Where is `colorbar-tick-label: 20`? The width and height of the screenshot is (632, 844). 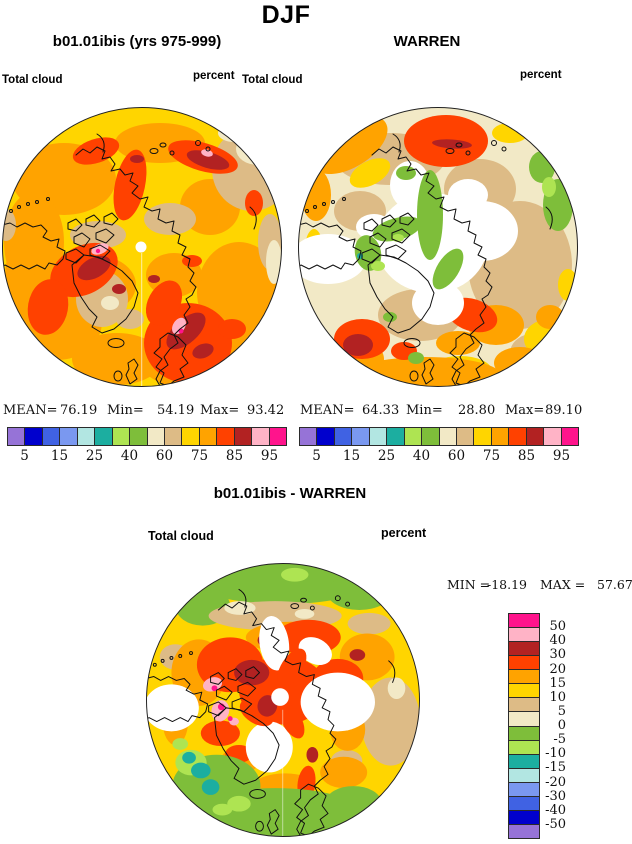 colorbar-tick-label: 20 is located at coordinates (557, 669).